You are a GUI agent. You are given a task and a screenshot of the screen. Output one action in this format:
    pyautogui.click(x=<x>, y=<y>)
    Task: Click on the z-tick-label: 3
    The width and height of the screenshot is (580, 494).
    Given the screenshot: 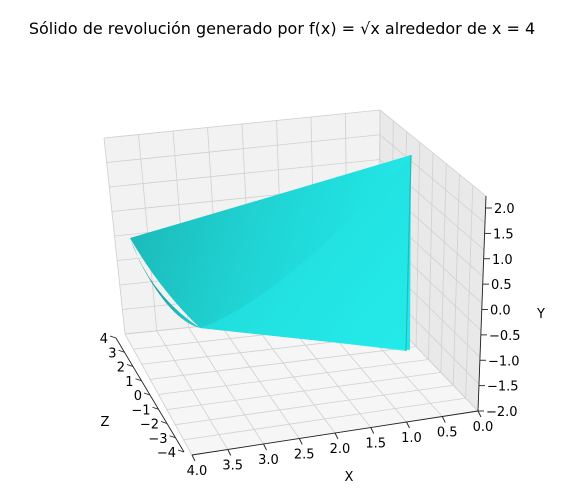 What is the action you would take?
    pyautogui.click(x=112, y=353)
    